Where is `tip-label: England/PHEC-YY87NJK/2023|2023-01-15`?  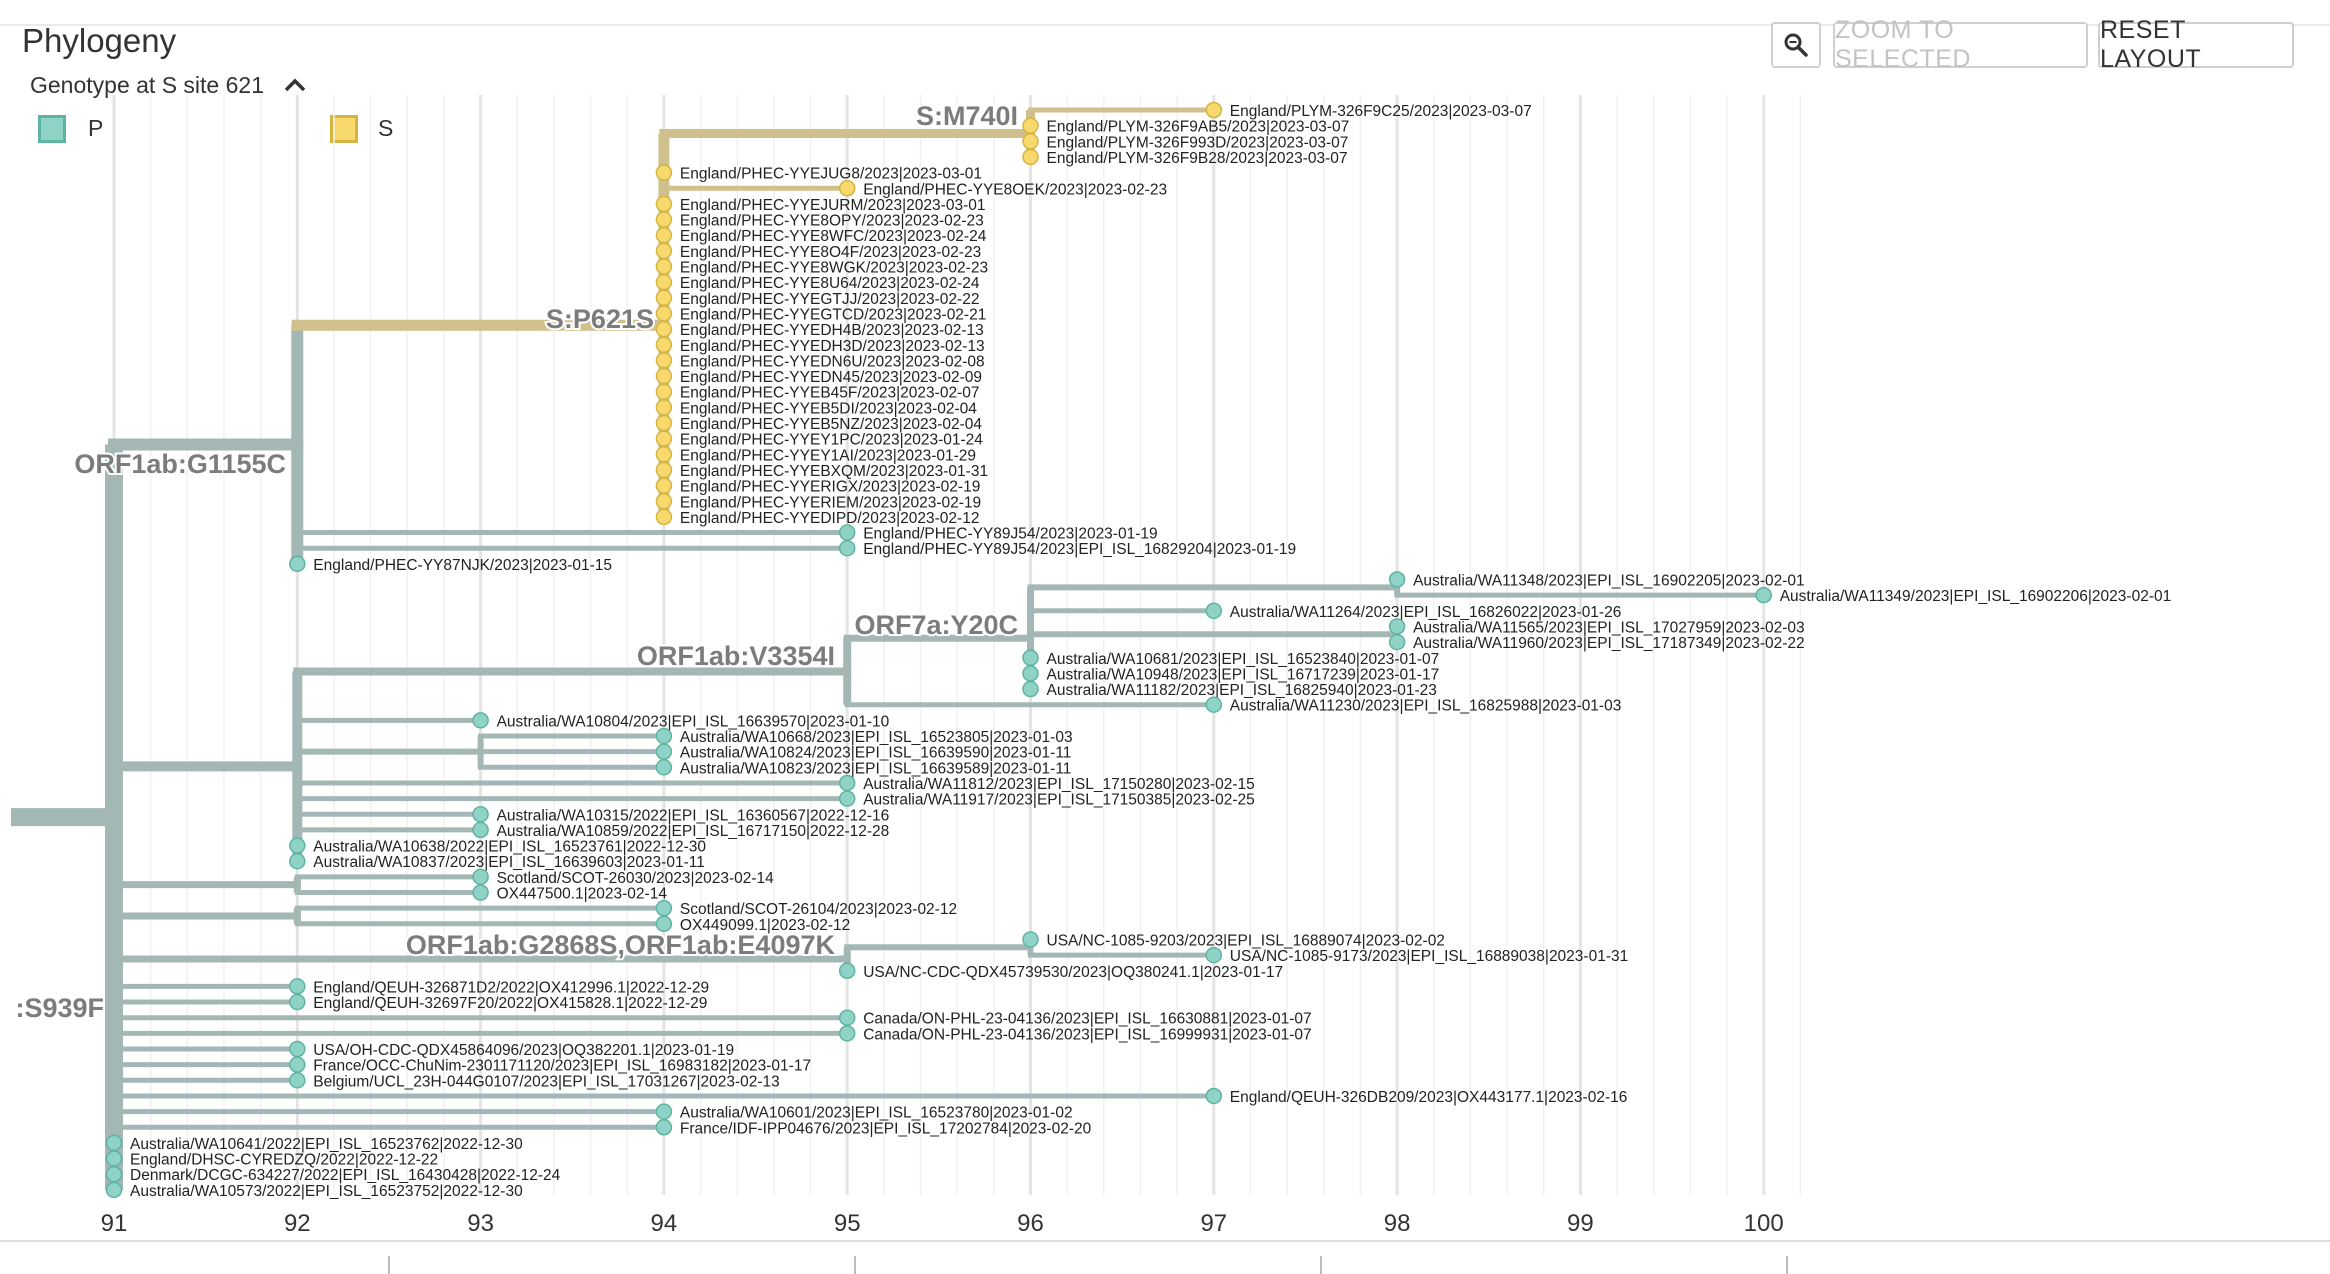
tip-label: England/PHEC-YY87NJK/2023|2023-01-15 is located at coordinates (462, 565).